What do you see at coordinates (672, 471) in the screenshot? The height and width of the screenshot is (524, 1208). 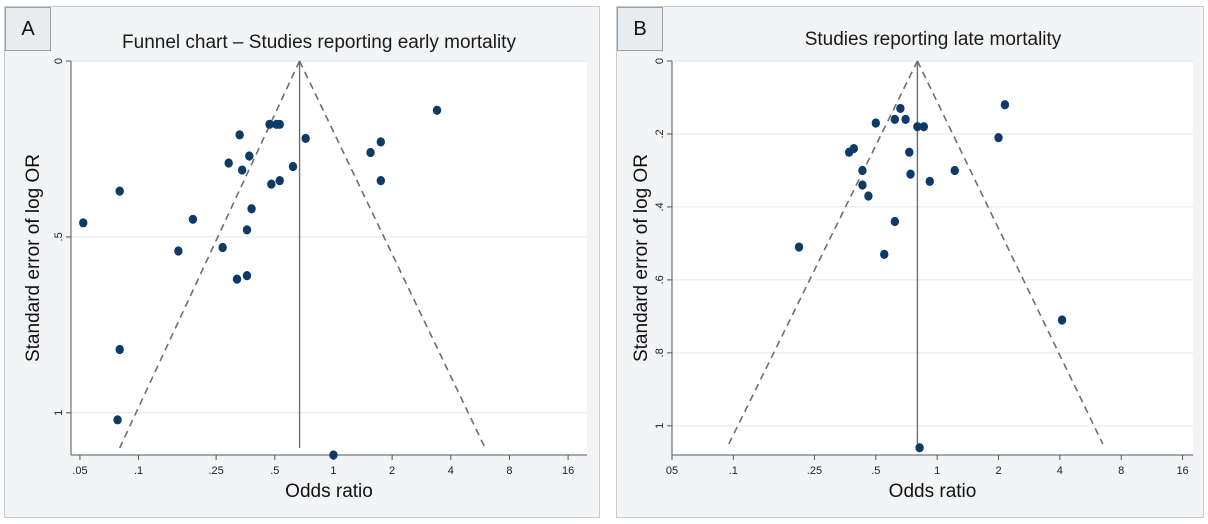 I see `x-tick-label: 05` at bounding box center [672, 471].